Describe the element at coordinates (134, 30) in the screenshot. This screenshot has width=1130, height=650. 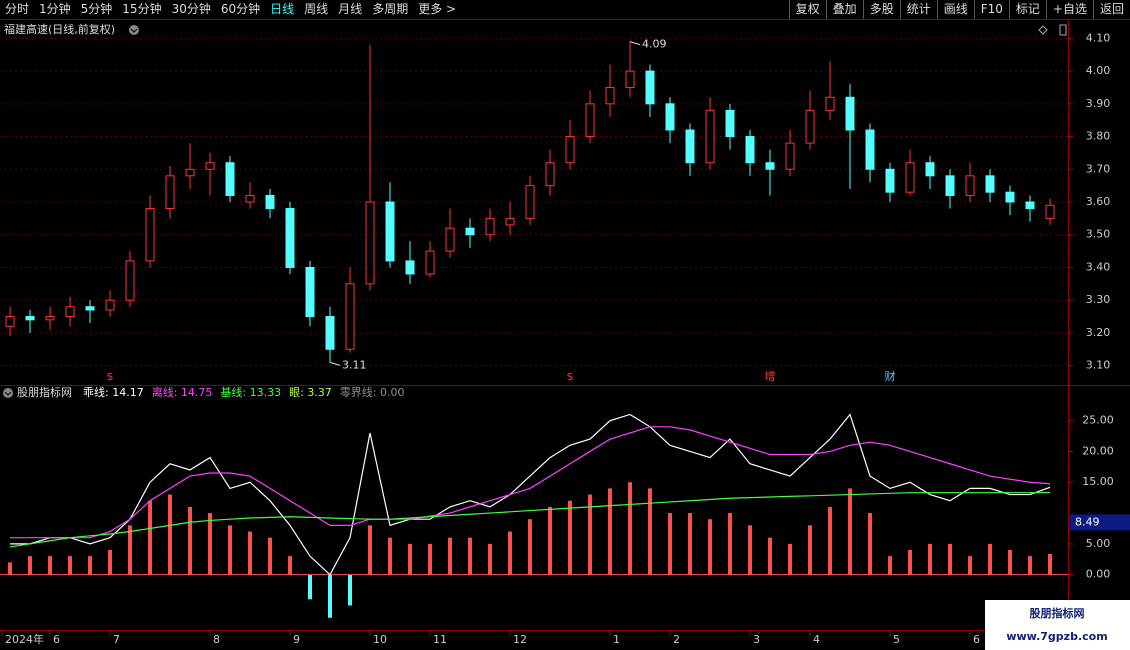
I see `title-menu-icon` at that location.